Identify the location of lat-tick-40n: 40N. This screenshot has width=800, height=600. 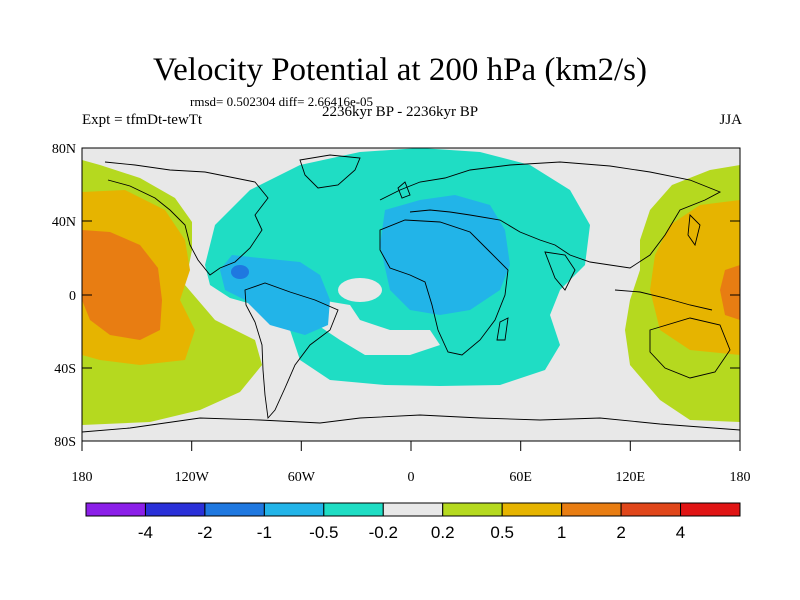
(64, 222).